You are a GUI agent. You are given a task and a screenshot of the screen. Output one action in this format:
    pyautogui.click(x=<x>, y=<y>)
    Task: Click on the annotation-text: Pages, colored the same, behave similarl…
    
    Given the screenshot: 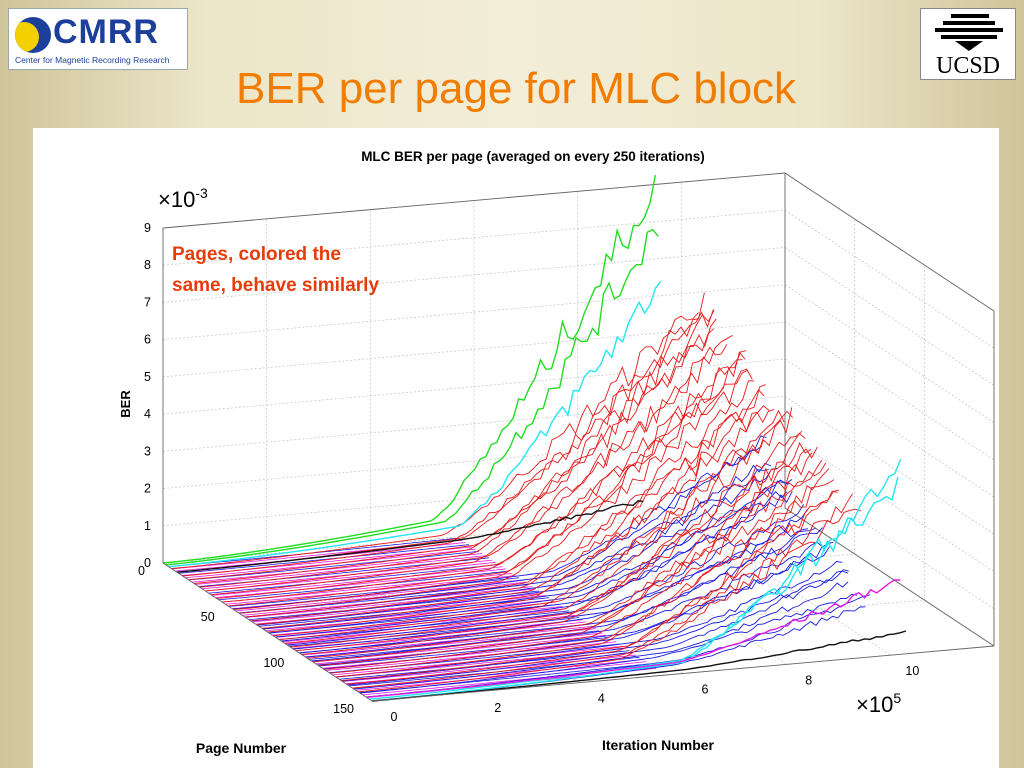 What is the action you would take?
    pyautogui.click(x=275, y=270)
    